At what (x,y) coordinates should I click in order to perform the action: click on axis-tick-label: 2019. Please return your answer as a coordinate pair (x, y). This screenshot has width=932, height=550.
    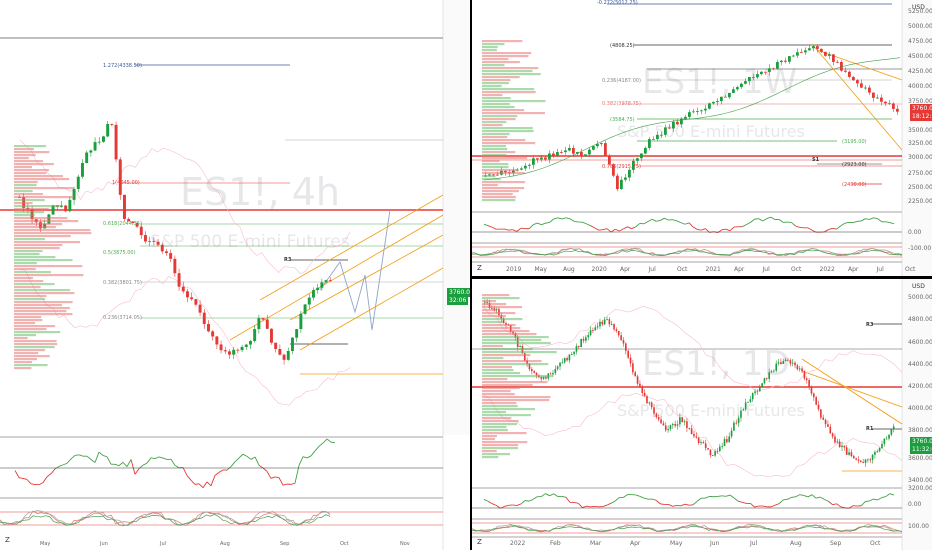
    Looking at the image, I should click on (514, 269).